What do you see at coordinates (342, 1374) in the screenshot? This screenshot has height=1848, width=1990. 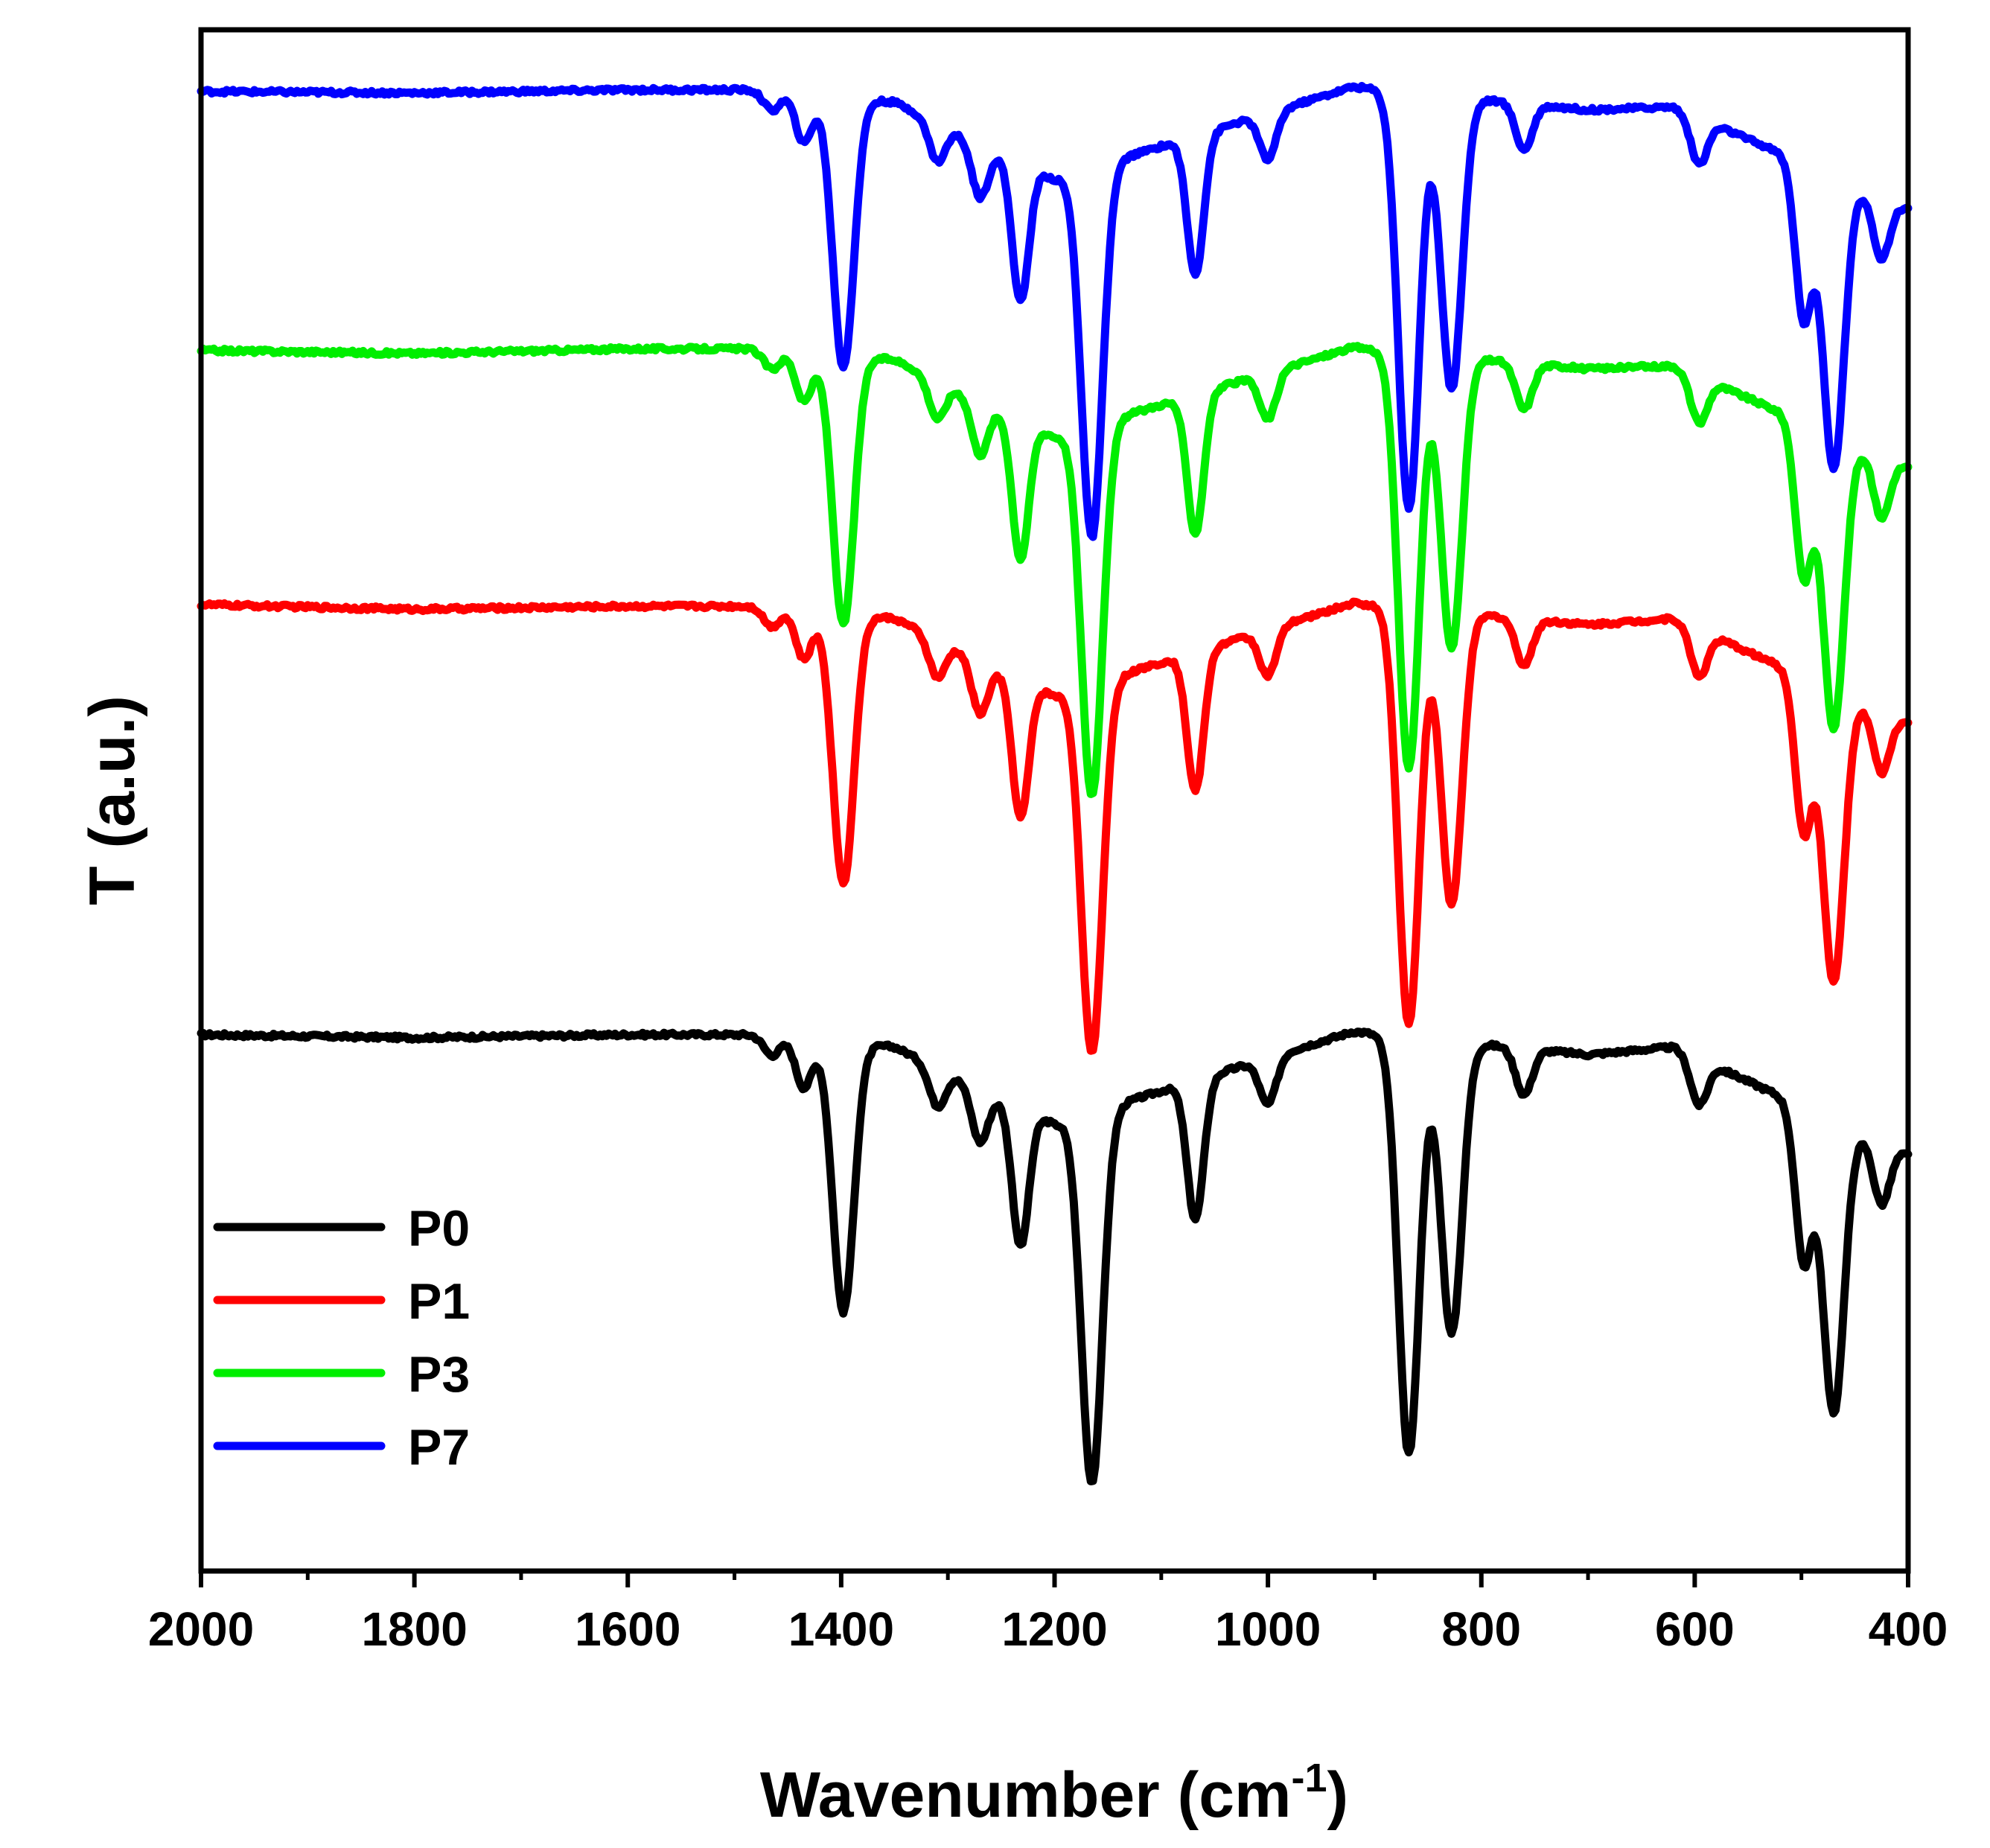 I see `legend-item-p3: P3` at bounding box center [342, 1374].